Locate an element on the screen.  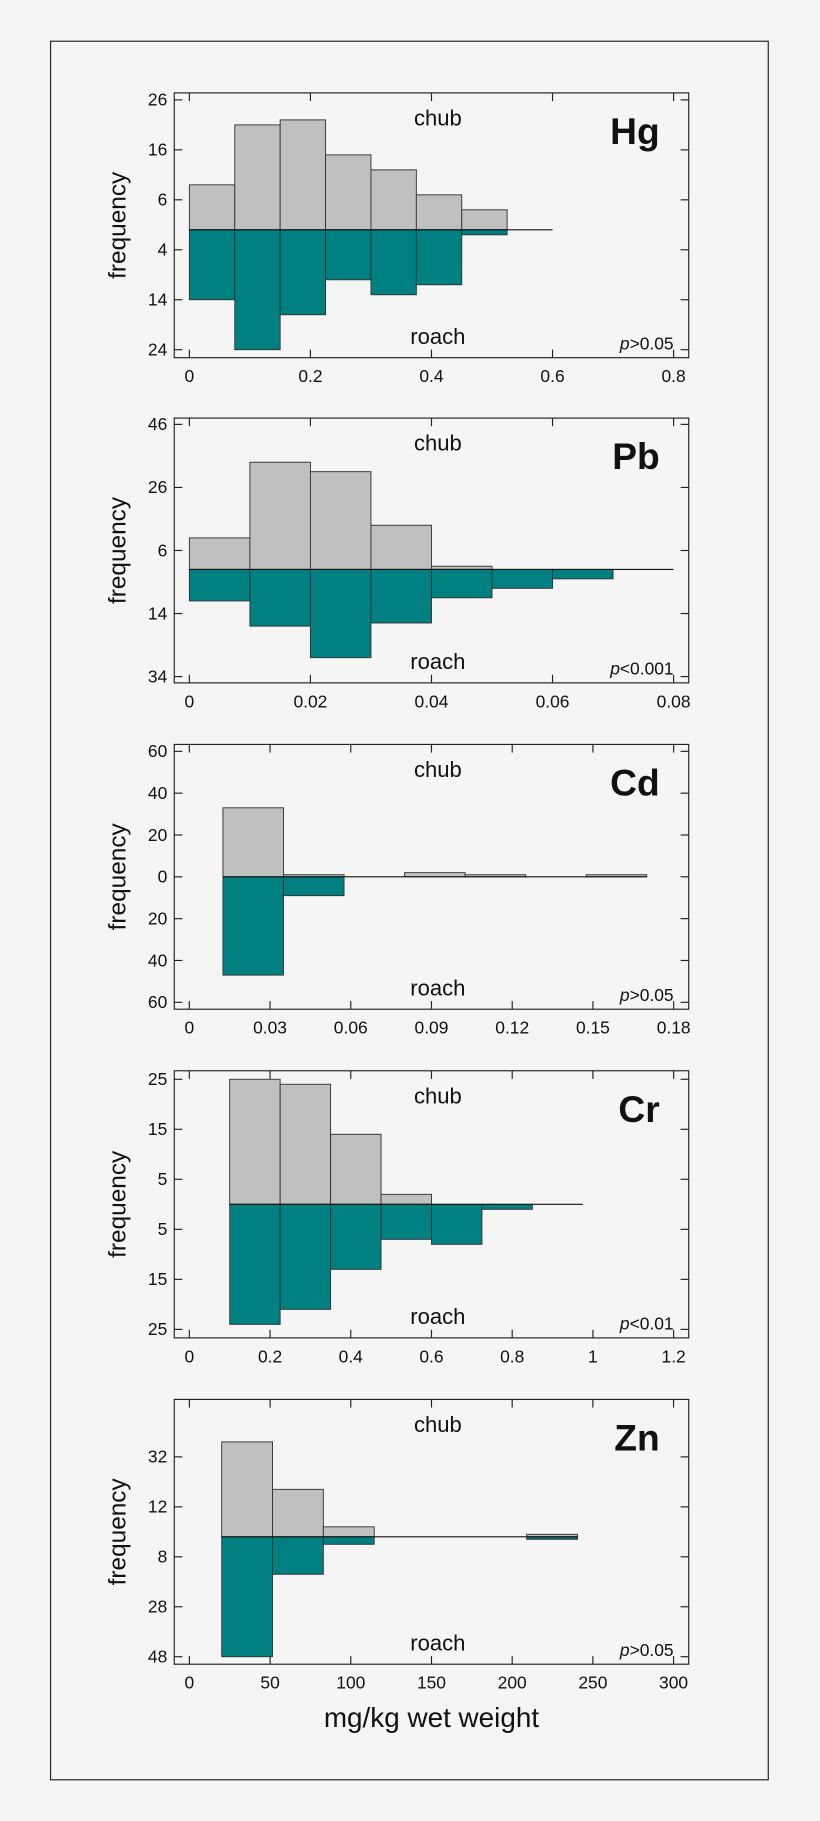
y-tick-label: 46 is located at coordinates (157, 424).